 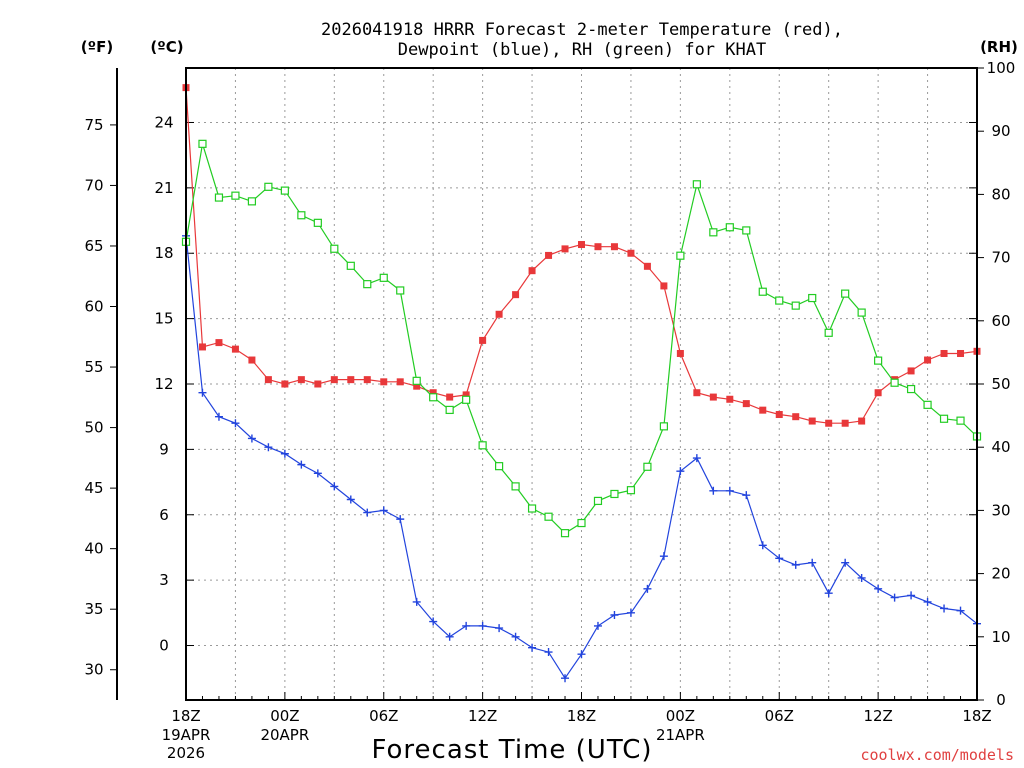 What do you see at coordinates (166, 47) in the screenshot?
I see `celsius-unit-label: (ºC)` at bounding box center [166, 47].